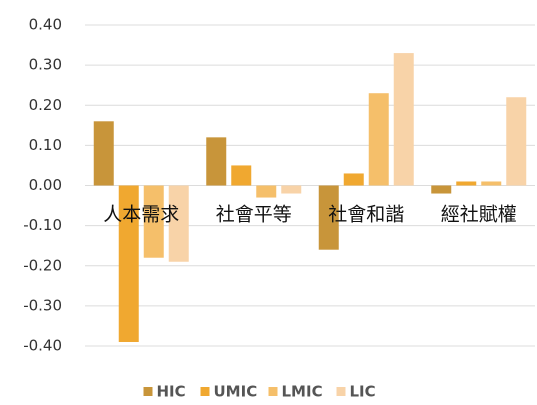 The width and height of the screenshot is (537, 405). I want to click on y-tick-label: 0.20, so click(45, 105).